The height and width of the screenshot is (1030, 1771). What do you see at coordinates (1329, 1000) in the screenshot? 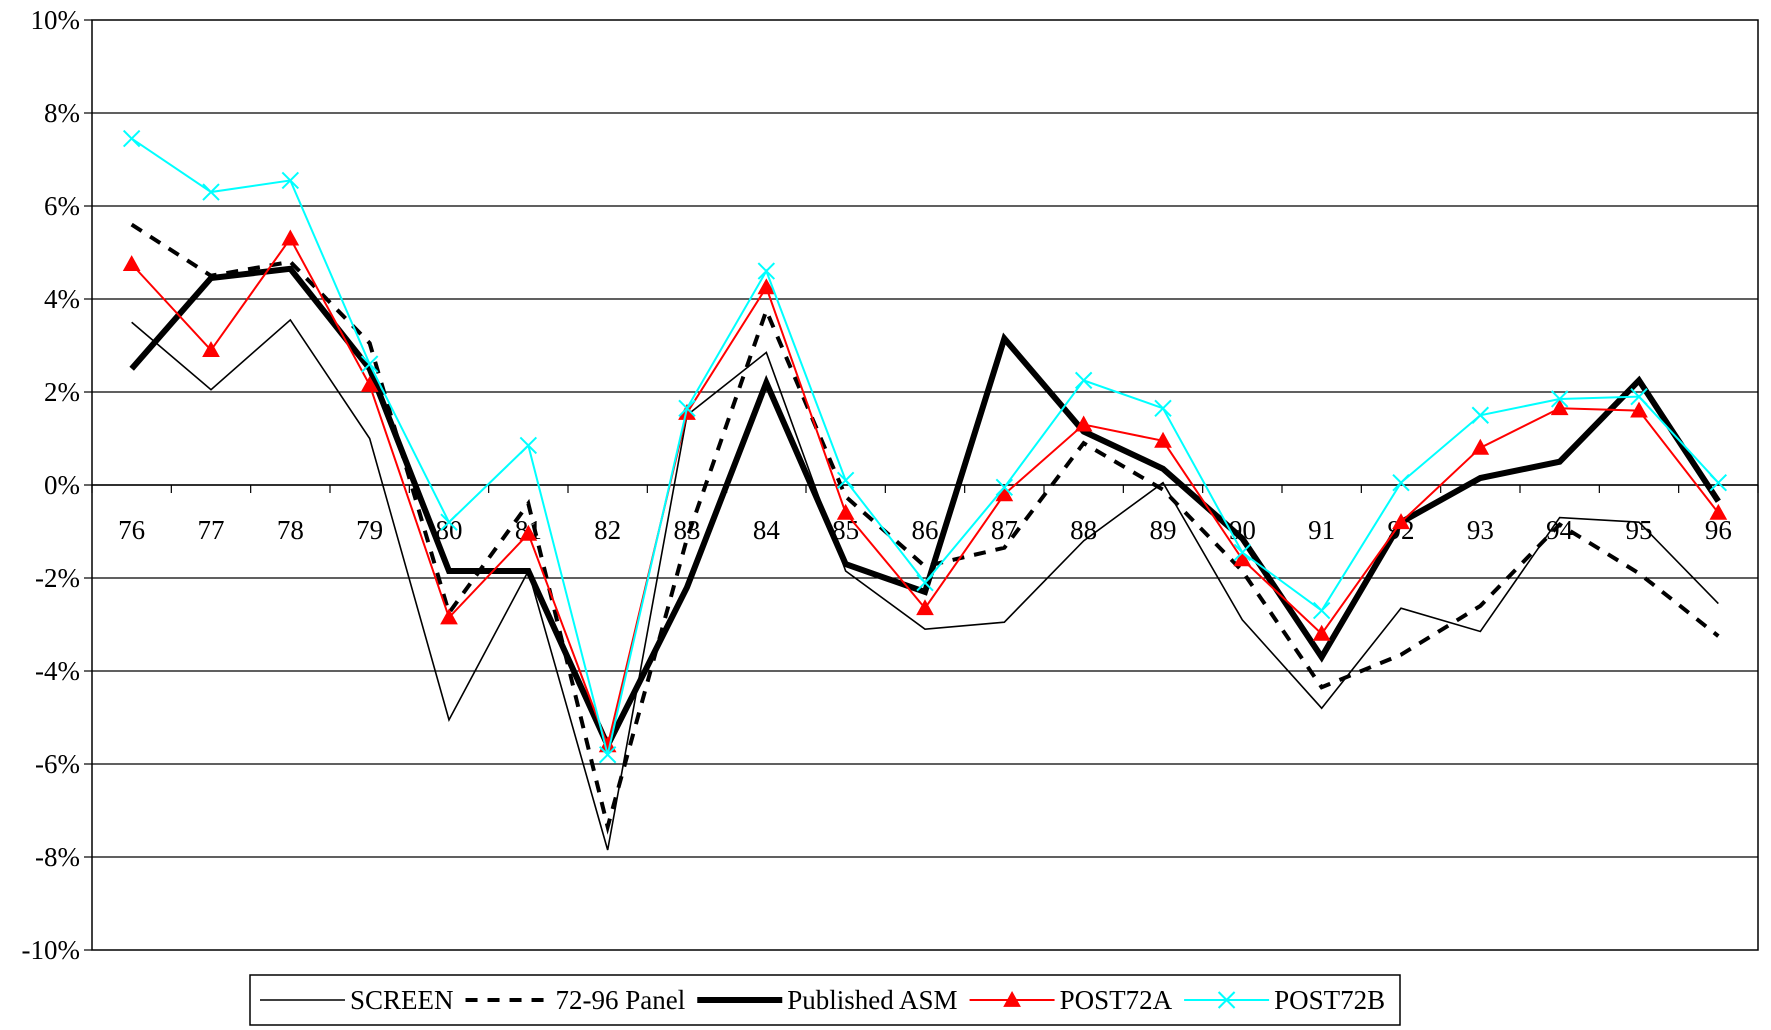
I see `legend-label-post72b: POST72B` at bounding box center [1329, 1000].